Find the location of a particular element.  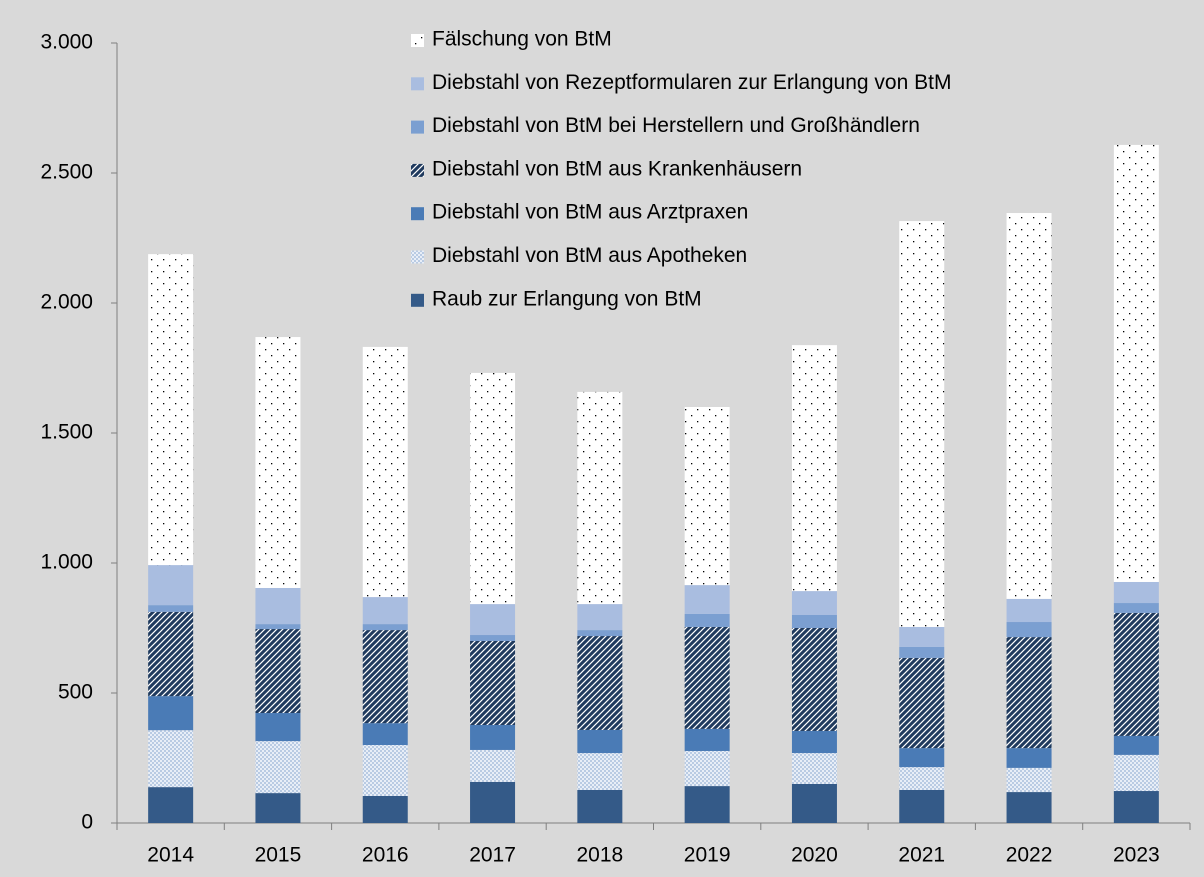

x-tick-label: 2018 is located at coordinates (599, 855).